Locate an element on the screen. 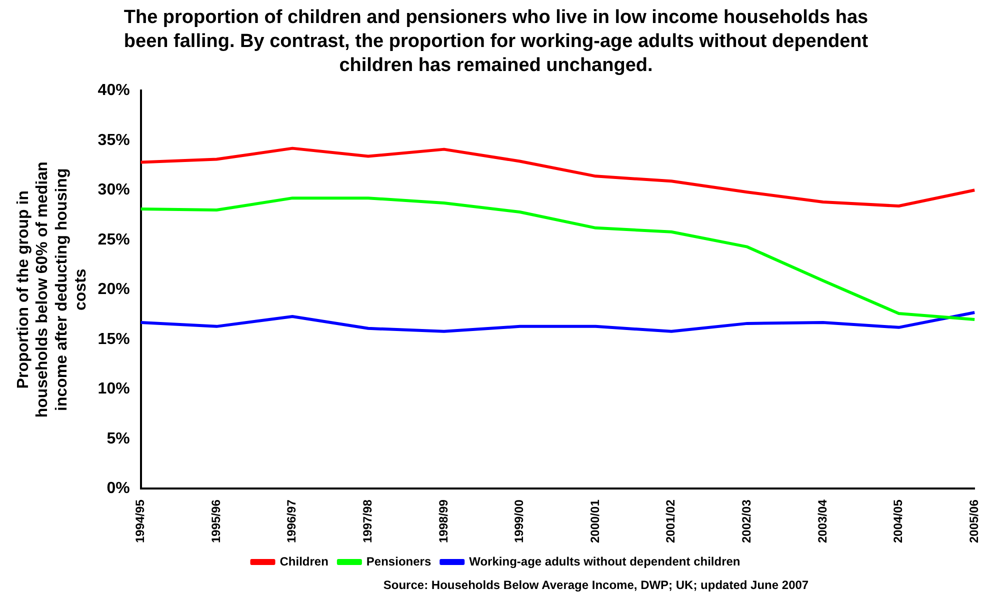 This screenshot has width=992, height=607. y-tick-label: 5% is located at coordinates (118, 439).